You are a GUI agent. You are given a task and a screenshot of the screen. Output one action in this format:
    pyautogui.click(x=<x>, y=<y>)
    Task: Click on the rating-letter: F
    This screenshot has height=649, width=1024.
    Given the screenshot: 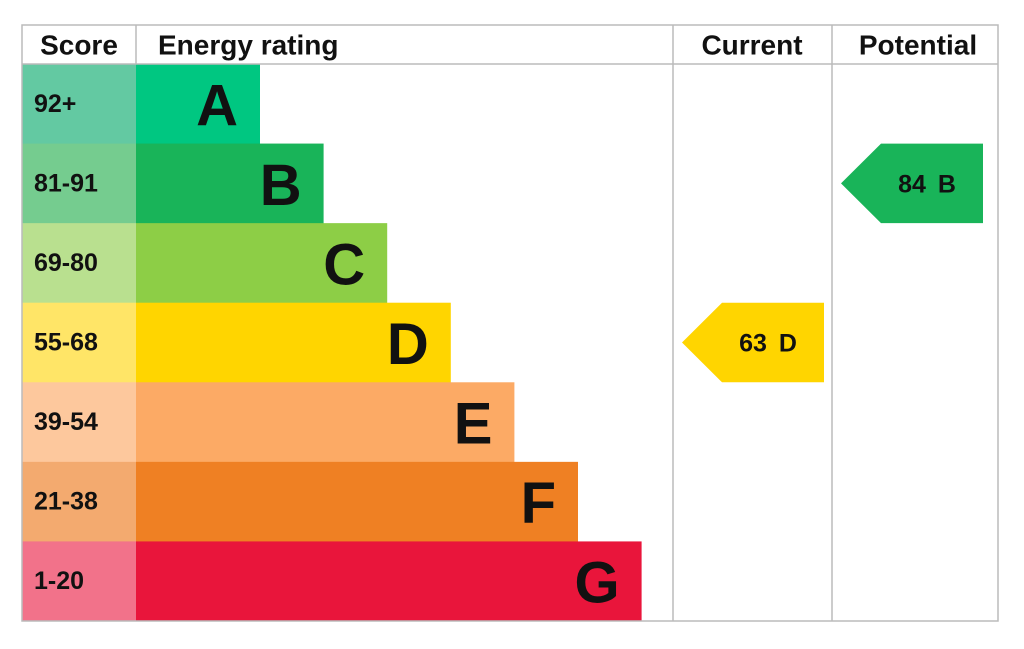 What is the action you would take?
    pyautogui.click(x=538, y=503)
    